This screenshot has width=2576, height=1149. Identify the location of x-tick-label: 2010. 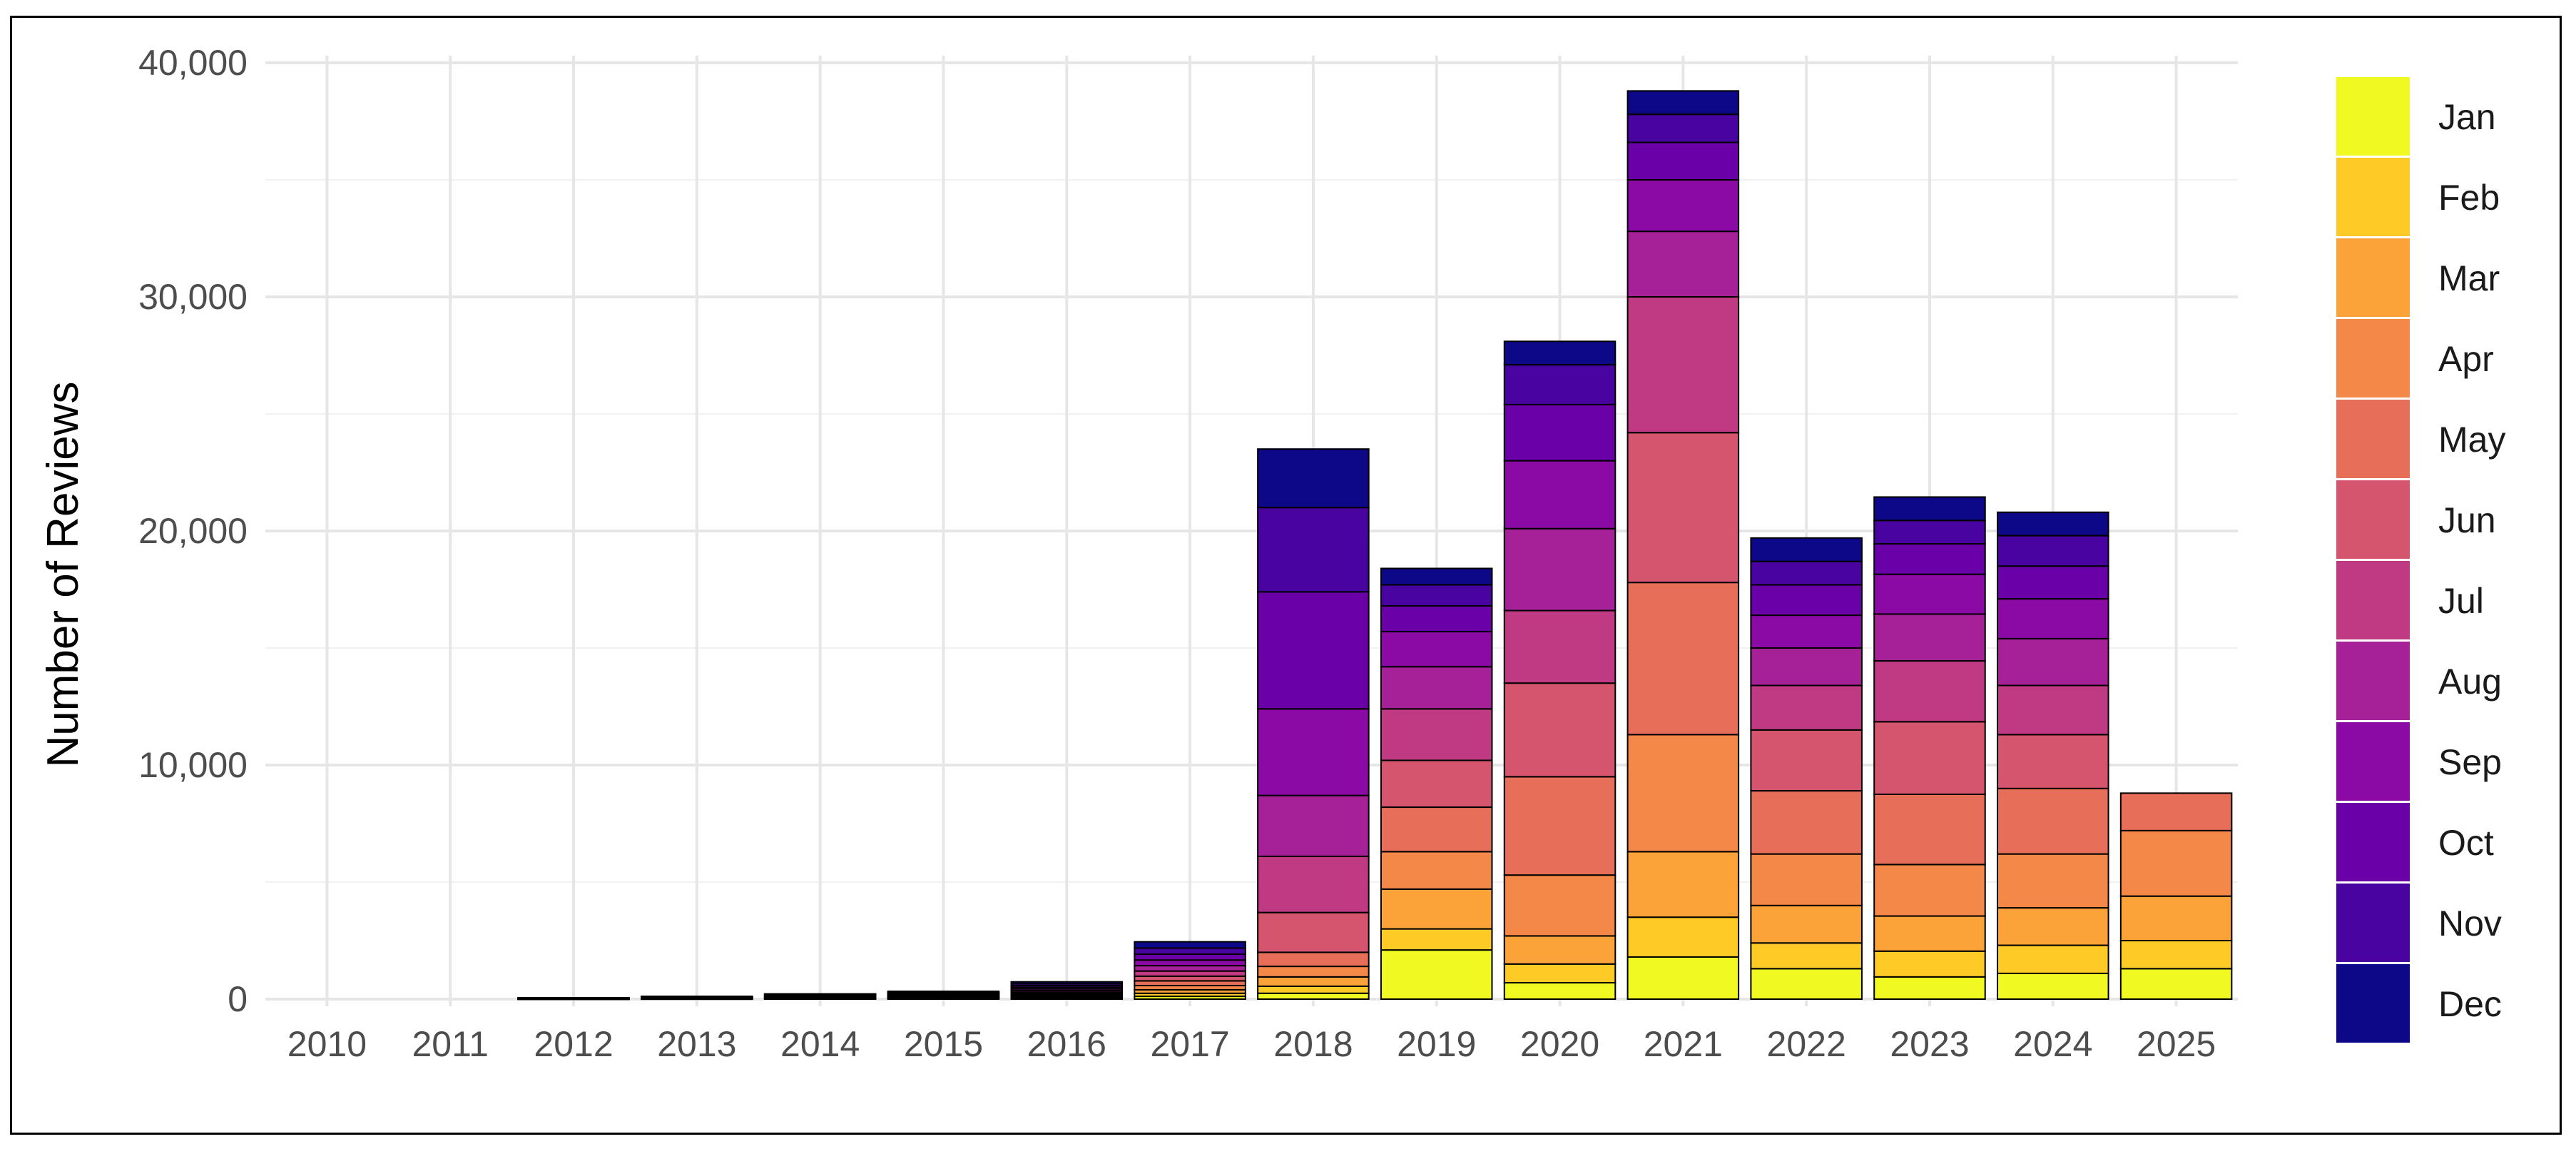
(327, 1044).